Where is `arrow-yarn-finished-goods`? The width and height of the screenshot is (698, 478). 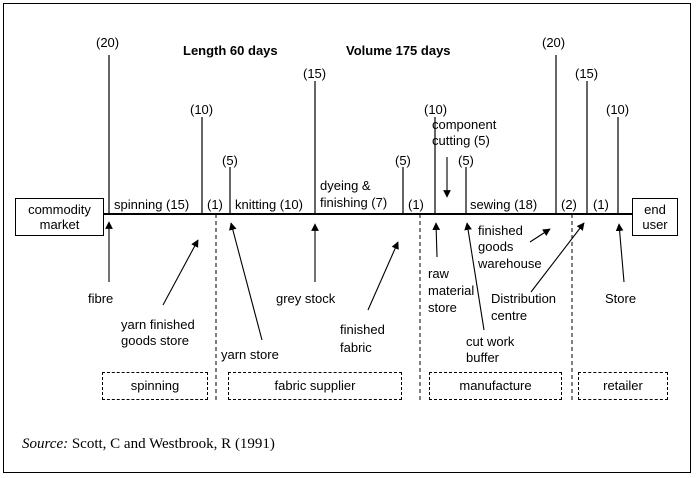
arrow-yarn-finished-goods is located at coordinates (180, 272).